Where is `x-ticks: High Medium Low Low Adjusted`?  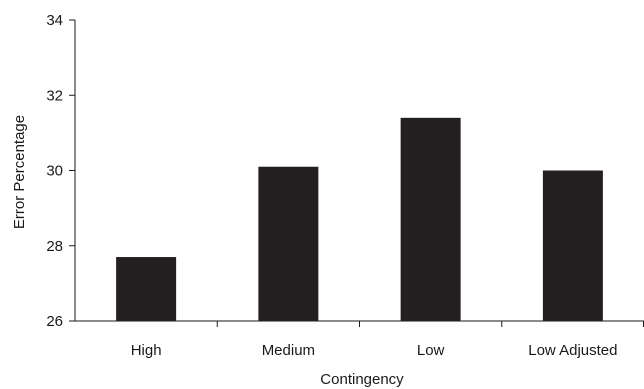 x-ticks: High Medium Low Low Adjusted is located at coordinates (387, 340).